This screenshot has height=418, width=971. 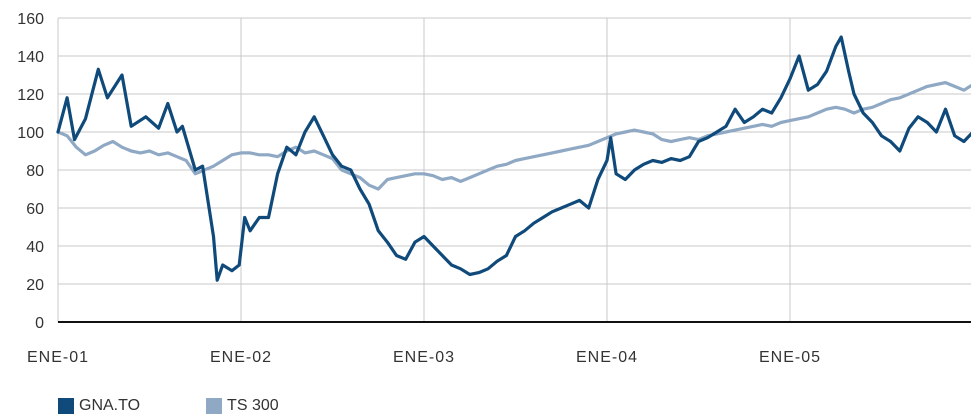 What do you see at coordinates (110, 405) in the screenshot?
I see `legend-label-gna-to: GNA.TO` at bounding box center [110, 405].